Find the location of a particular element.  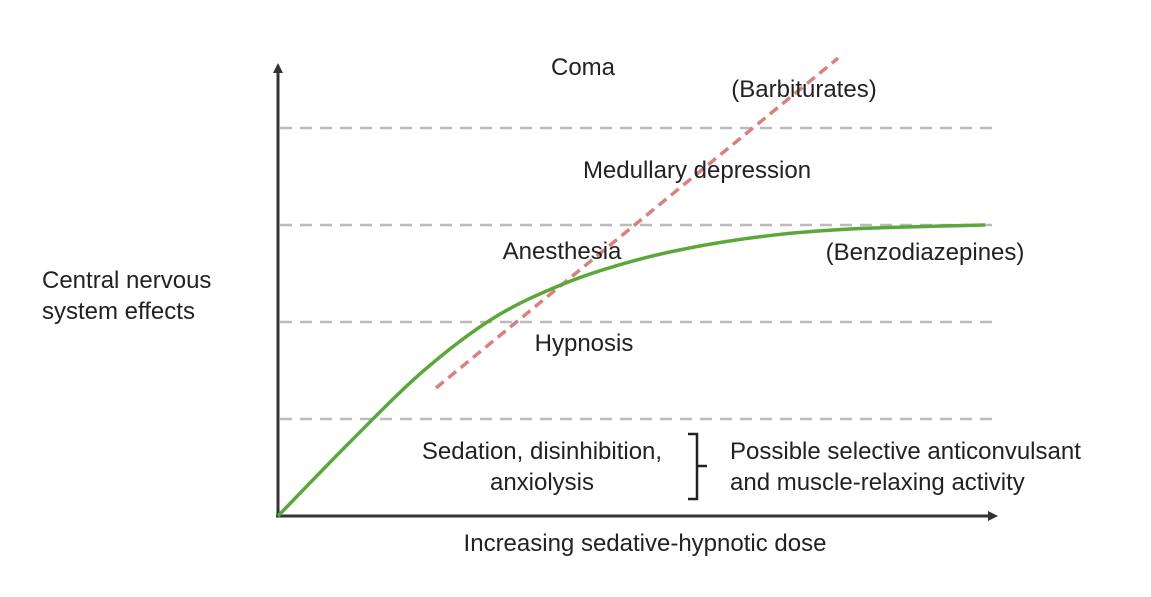

annotation-line1: Possible selective anticonvulsant is located at coordinates (905, 451).